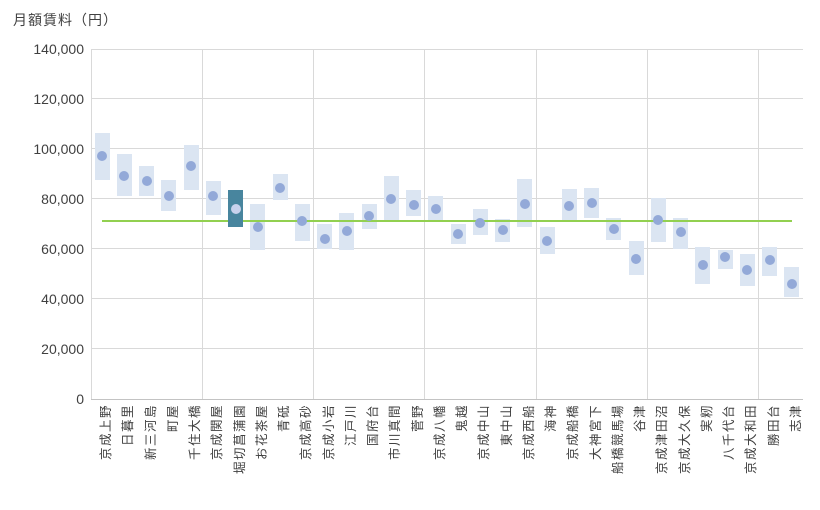 The image size is (820, 510). I want to click on rent-midpoint-dot-highlighted, so click(235, 208).